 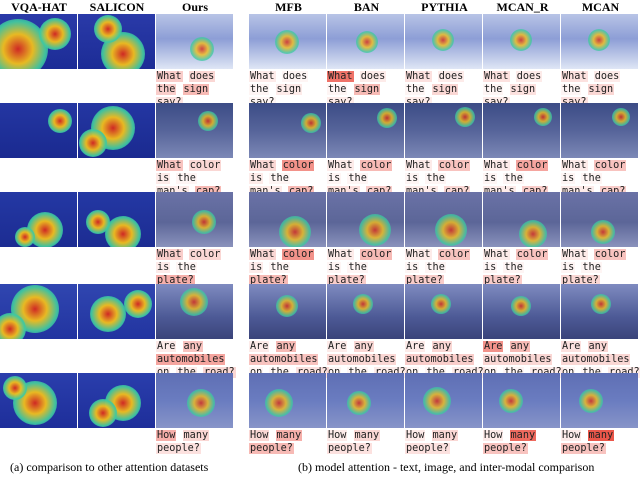 I want to click on question-word: does, so click(x=373, y=76).